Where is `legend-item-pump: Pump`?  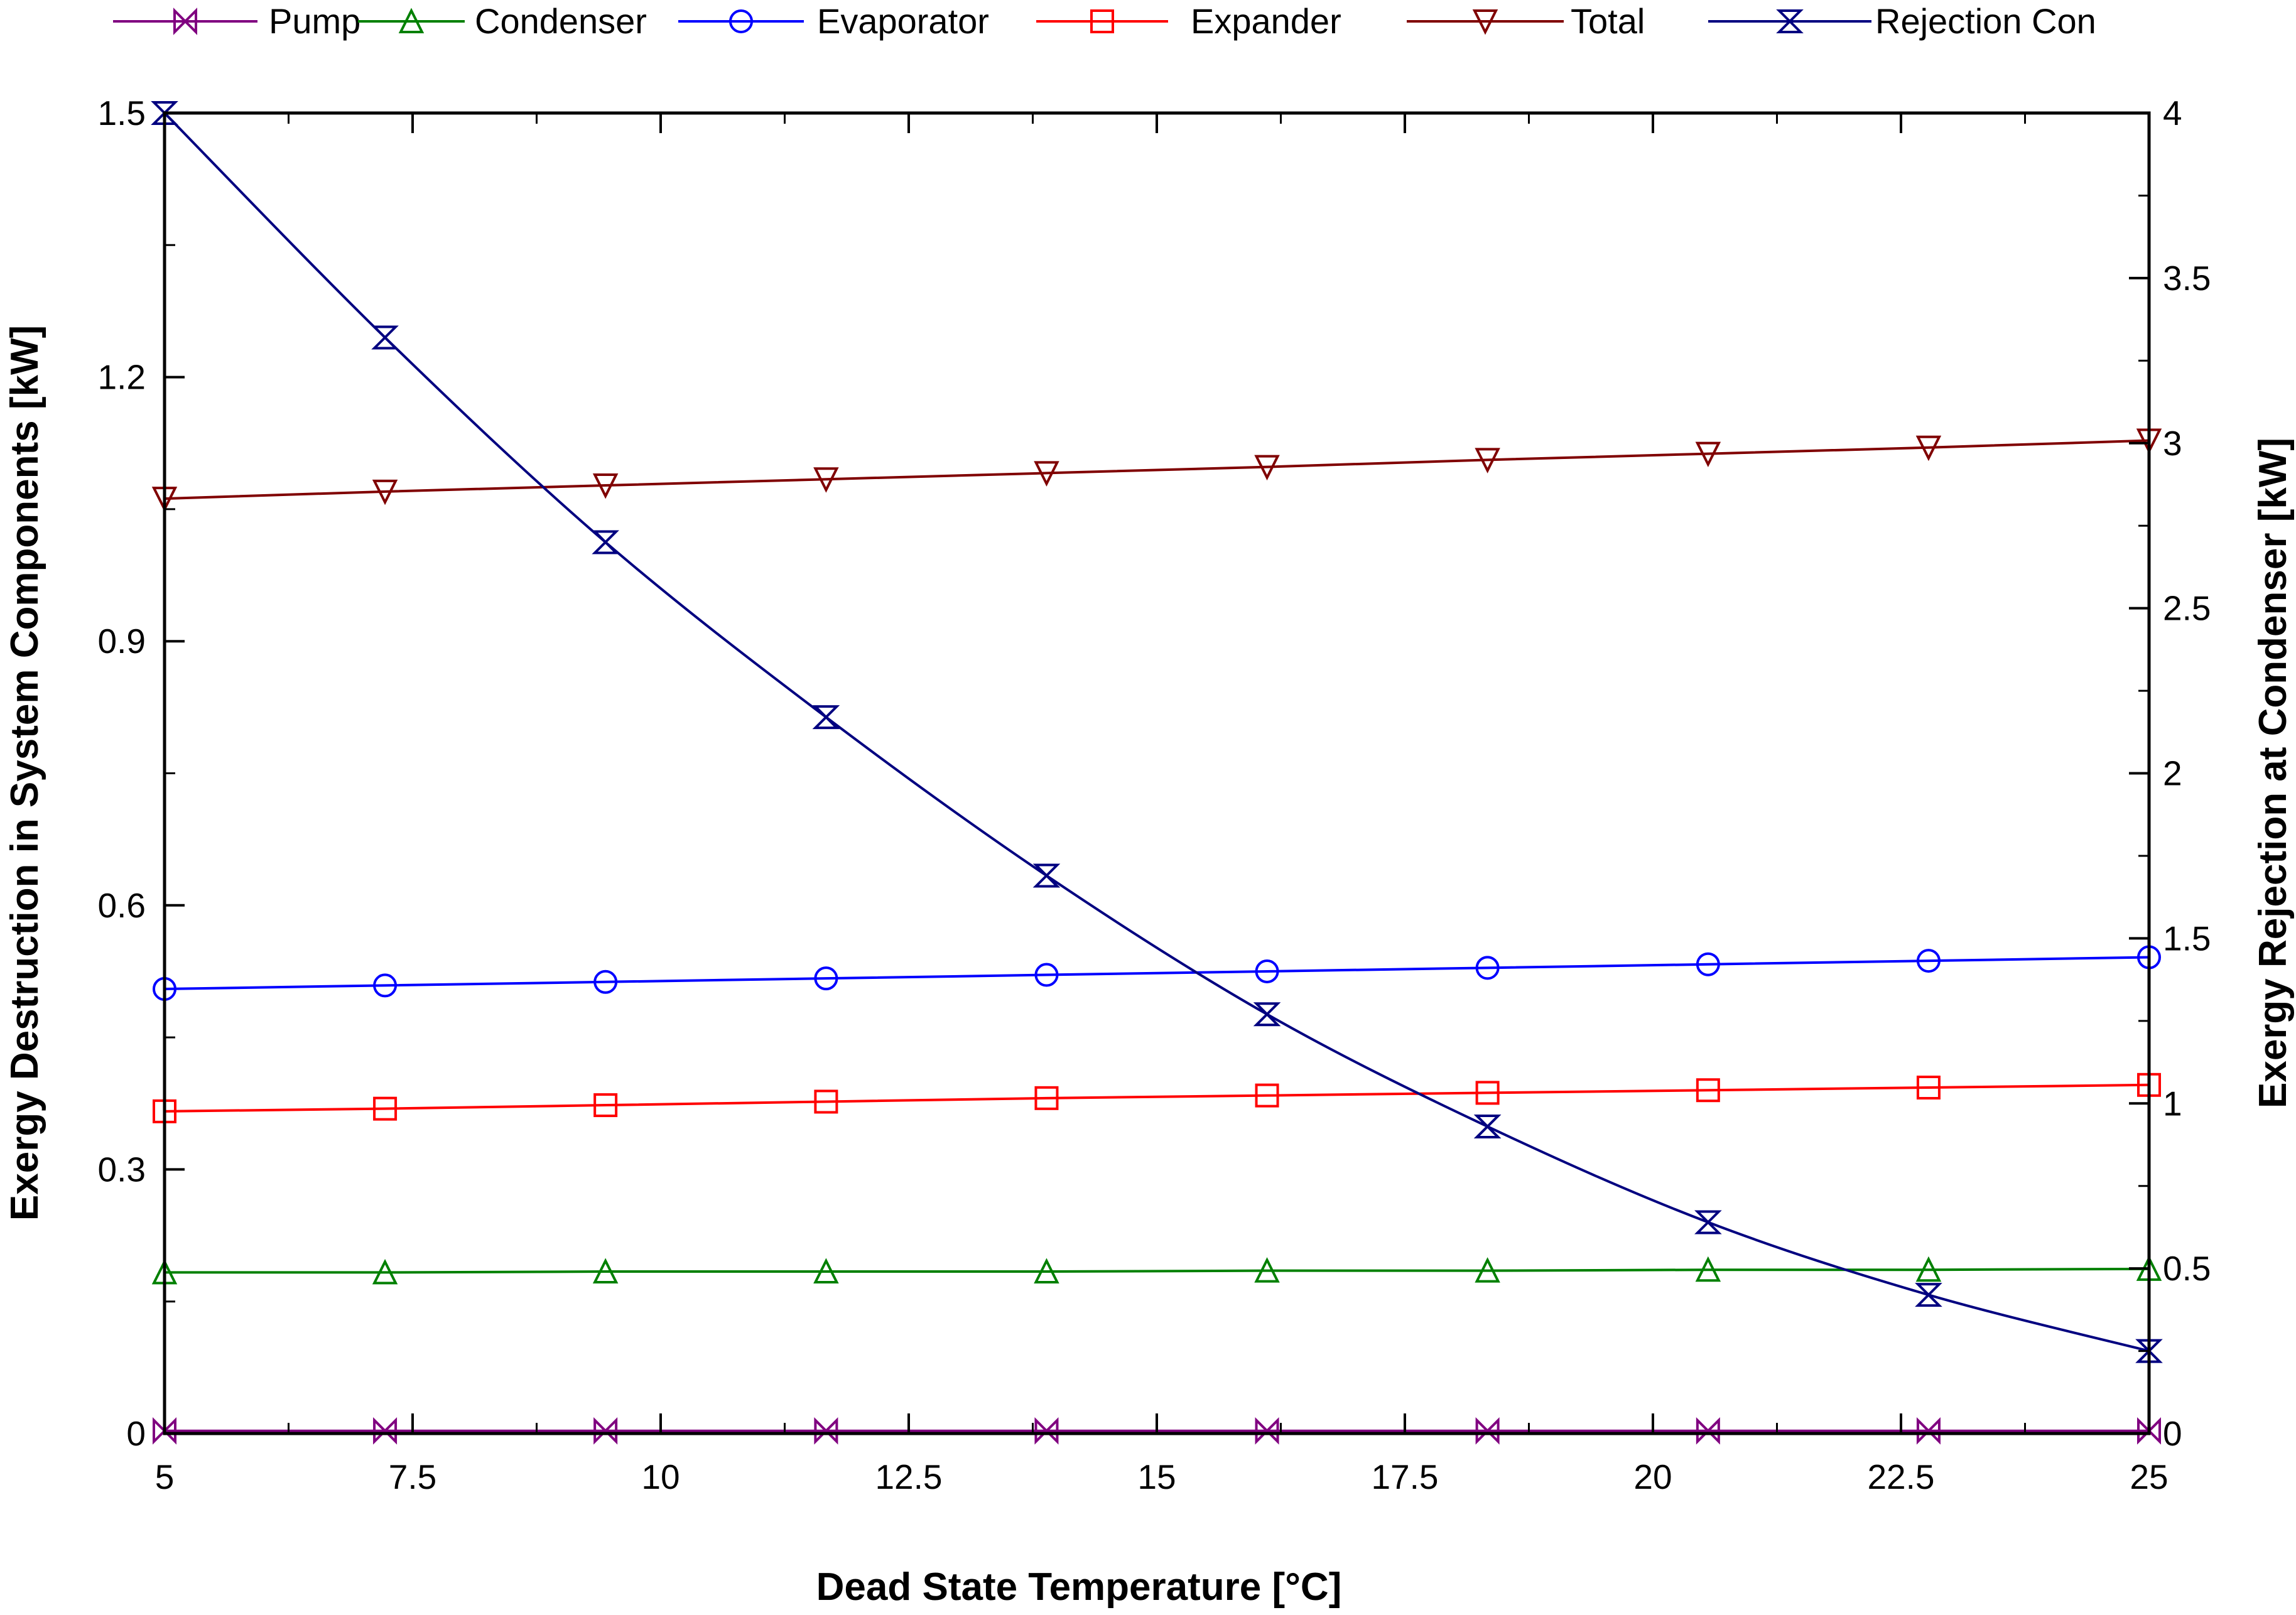 legend-item-pump: Pump is located at coordinates (236, 21).